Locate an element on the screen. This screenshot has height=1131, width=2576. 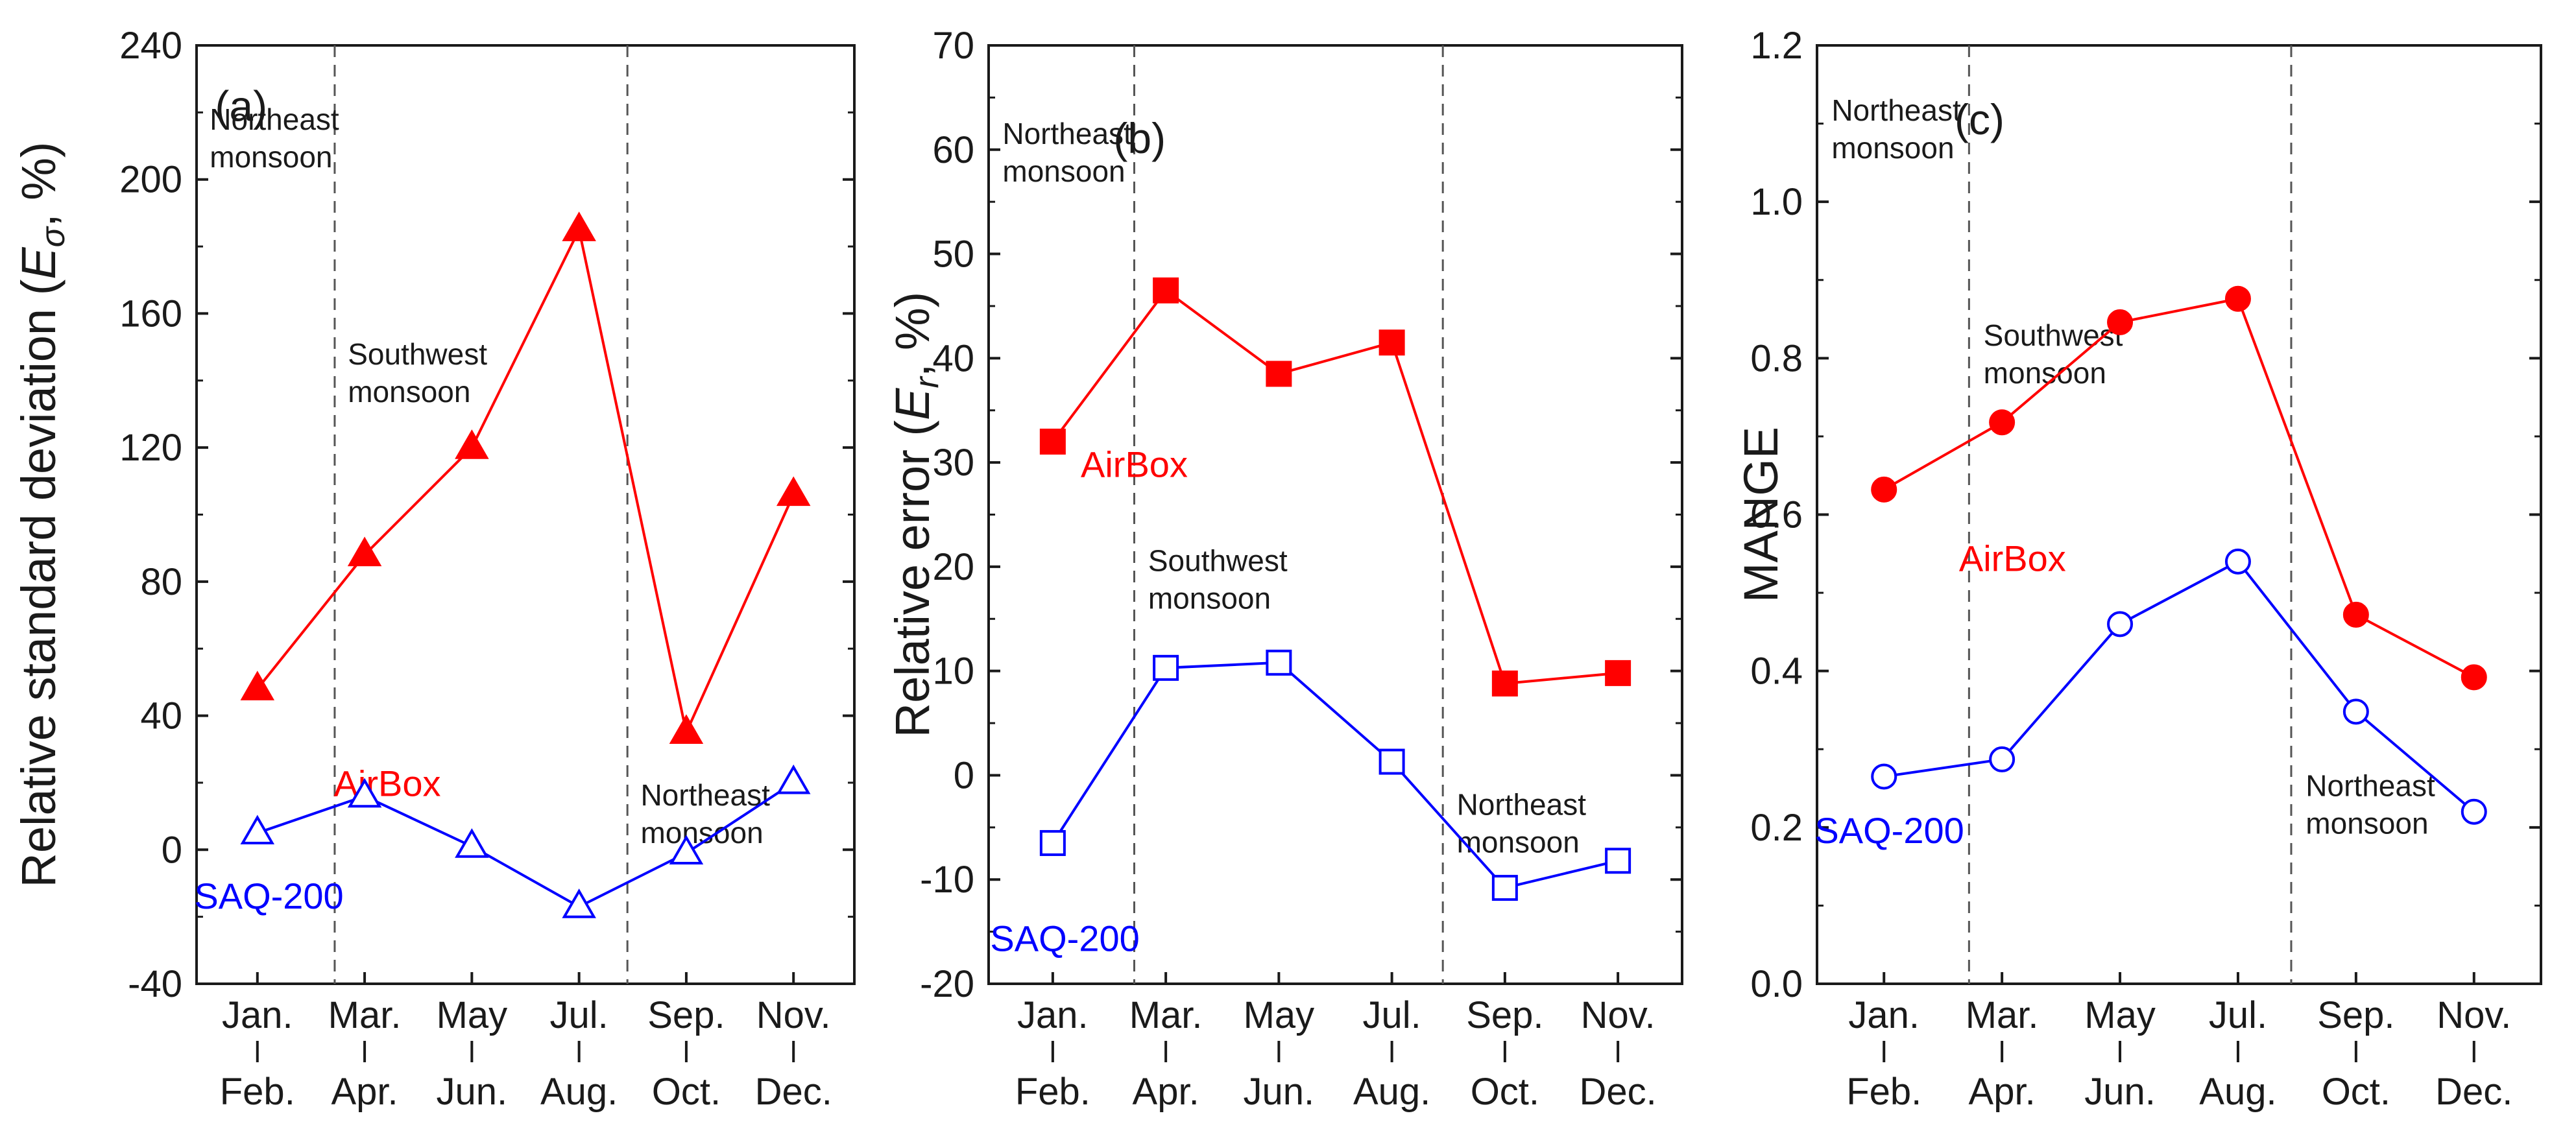
y-axis-title: Relative standard deviation (Eσ, %) is located at coordinates (42, 514).